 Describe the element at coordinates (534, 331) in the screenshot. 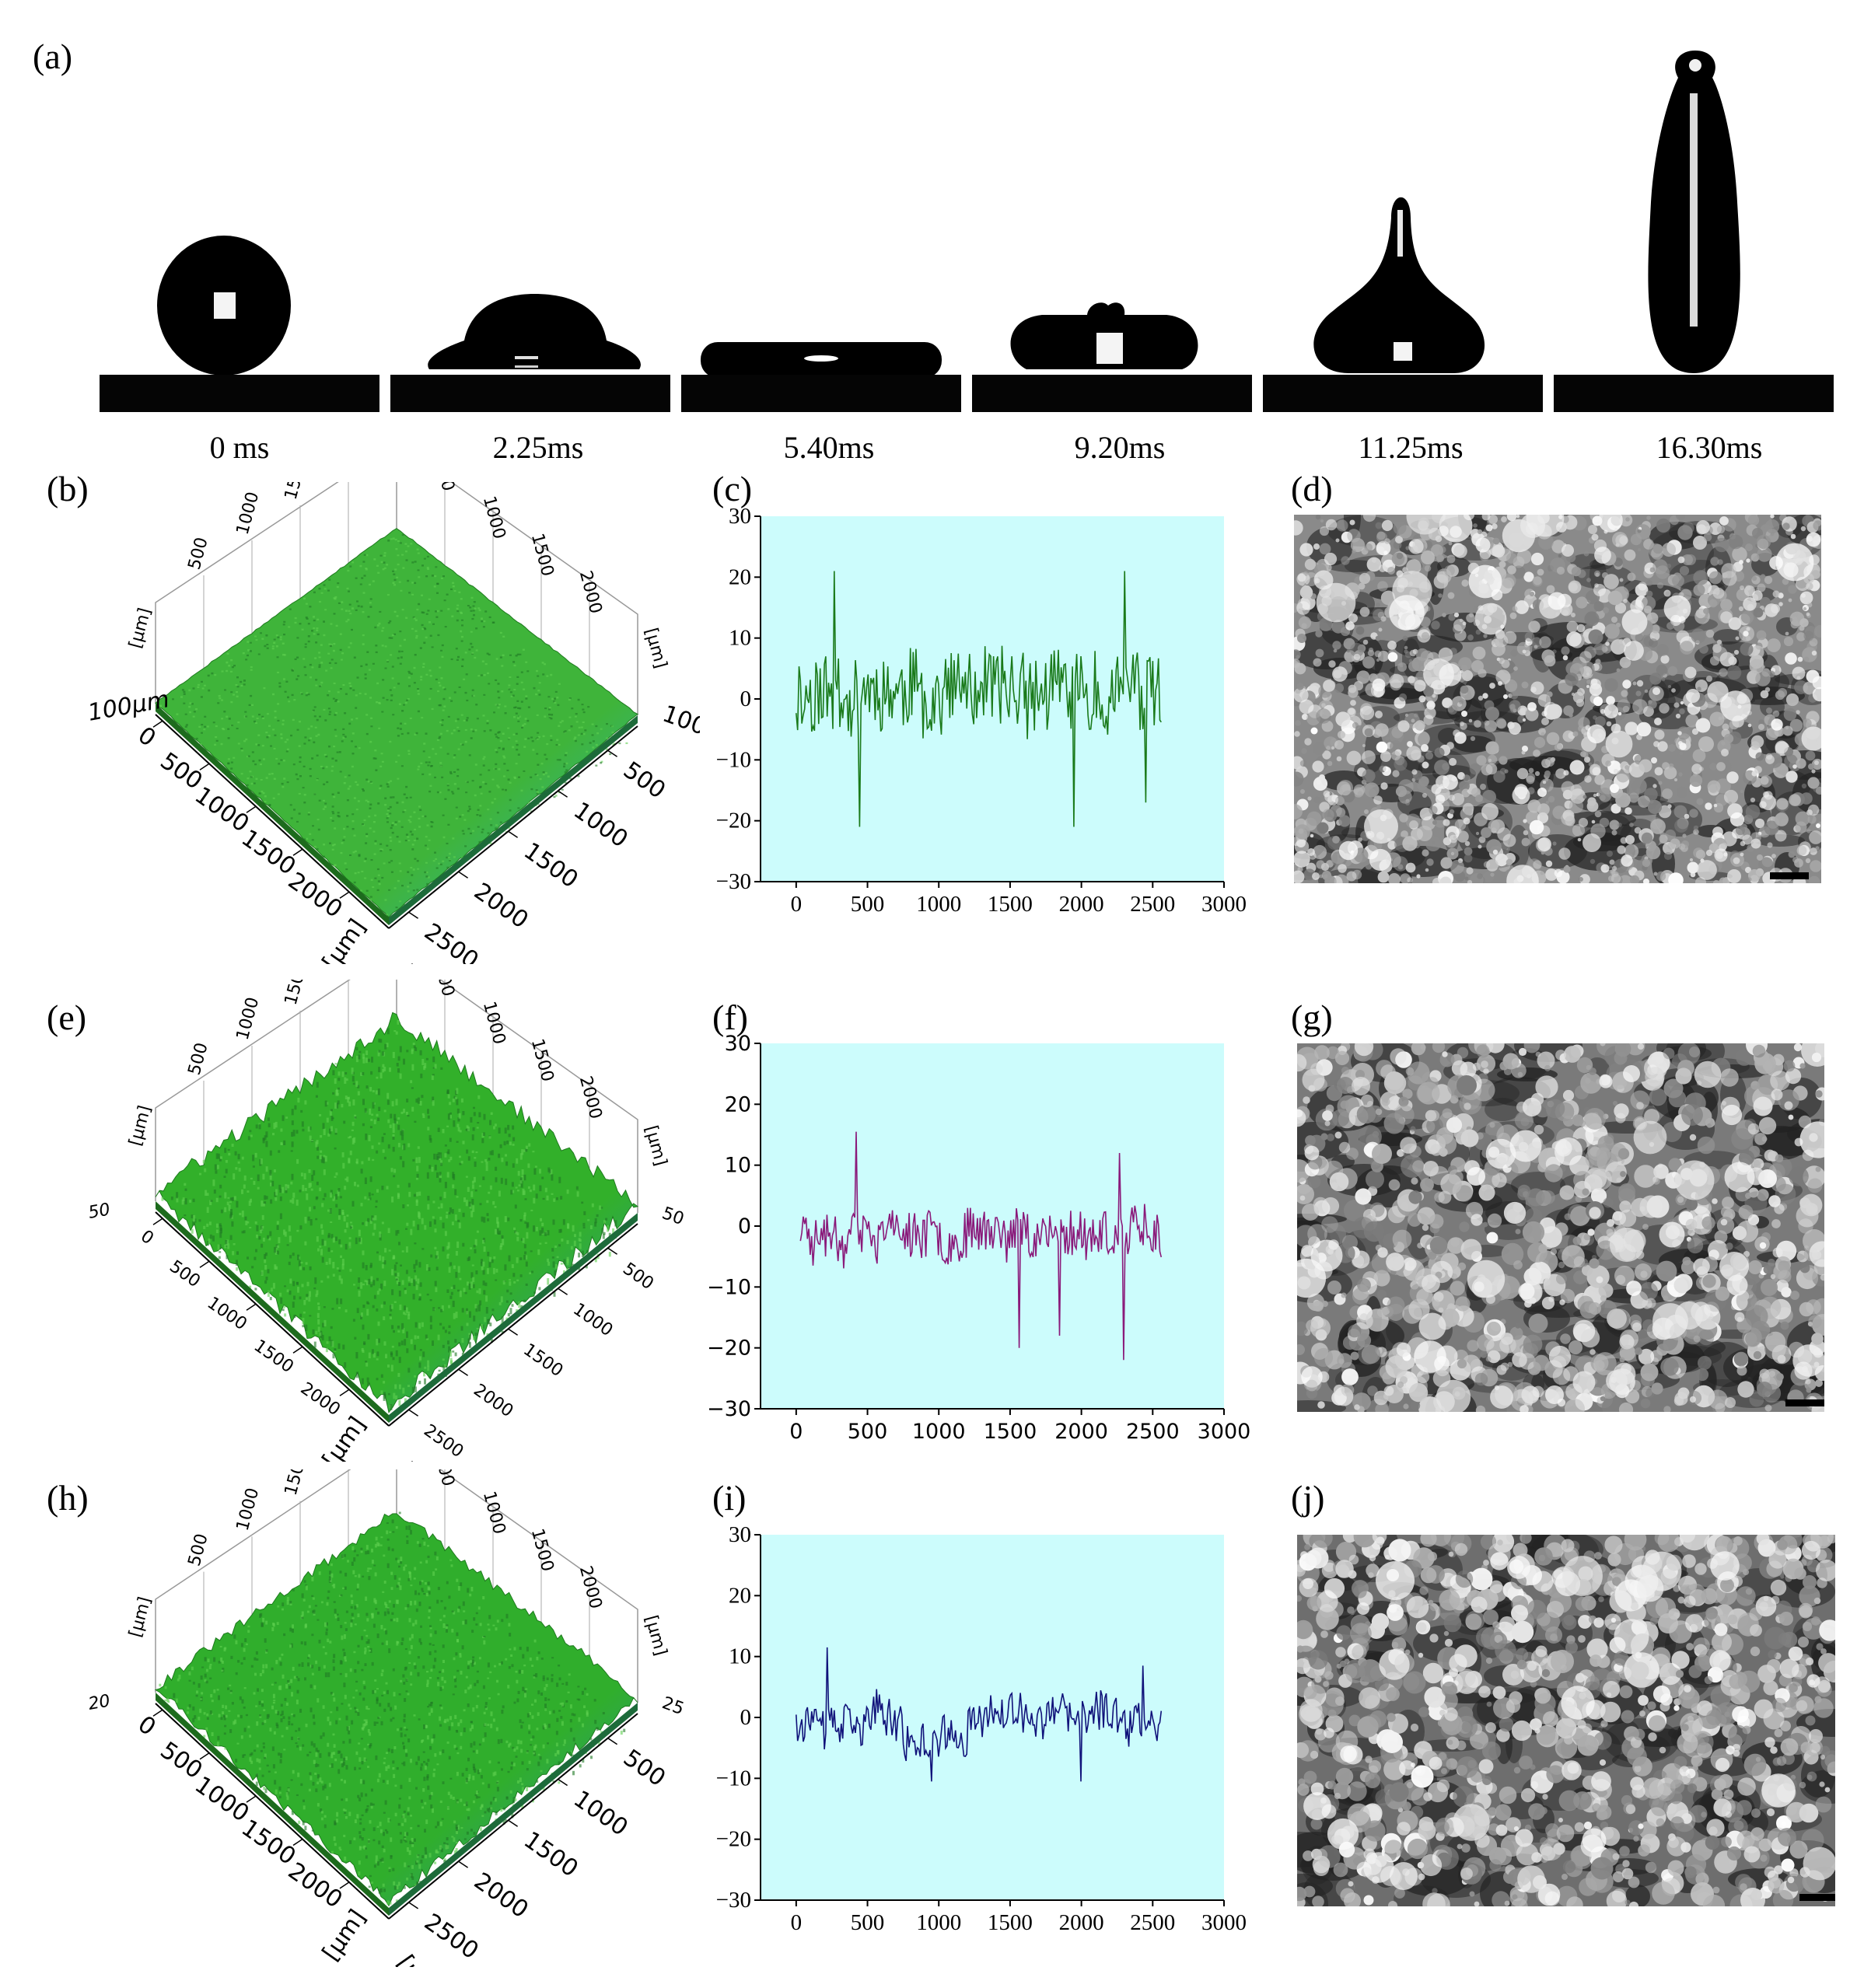

I see `droplet-shape-2-25ms` at that location.